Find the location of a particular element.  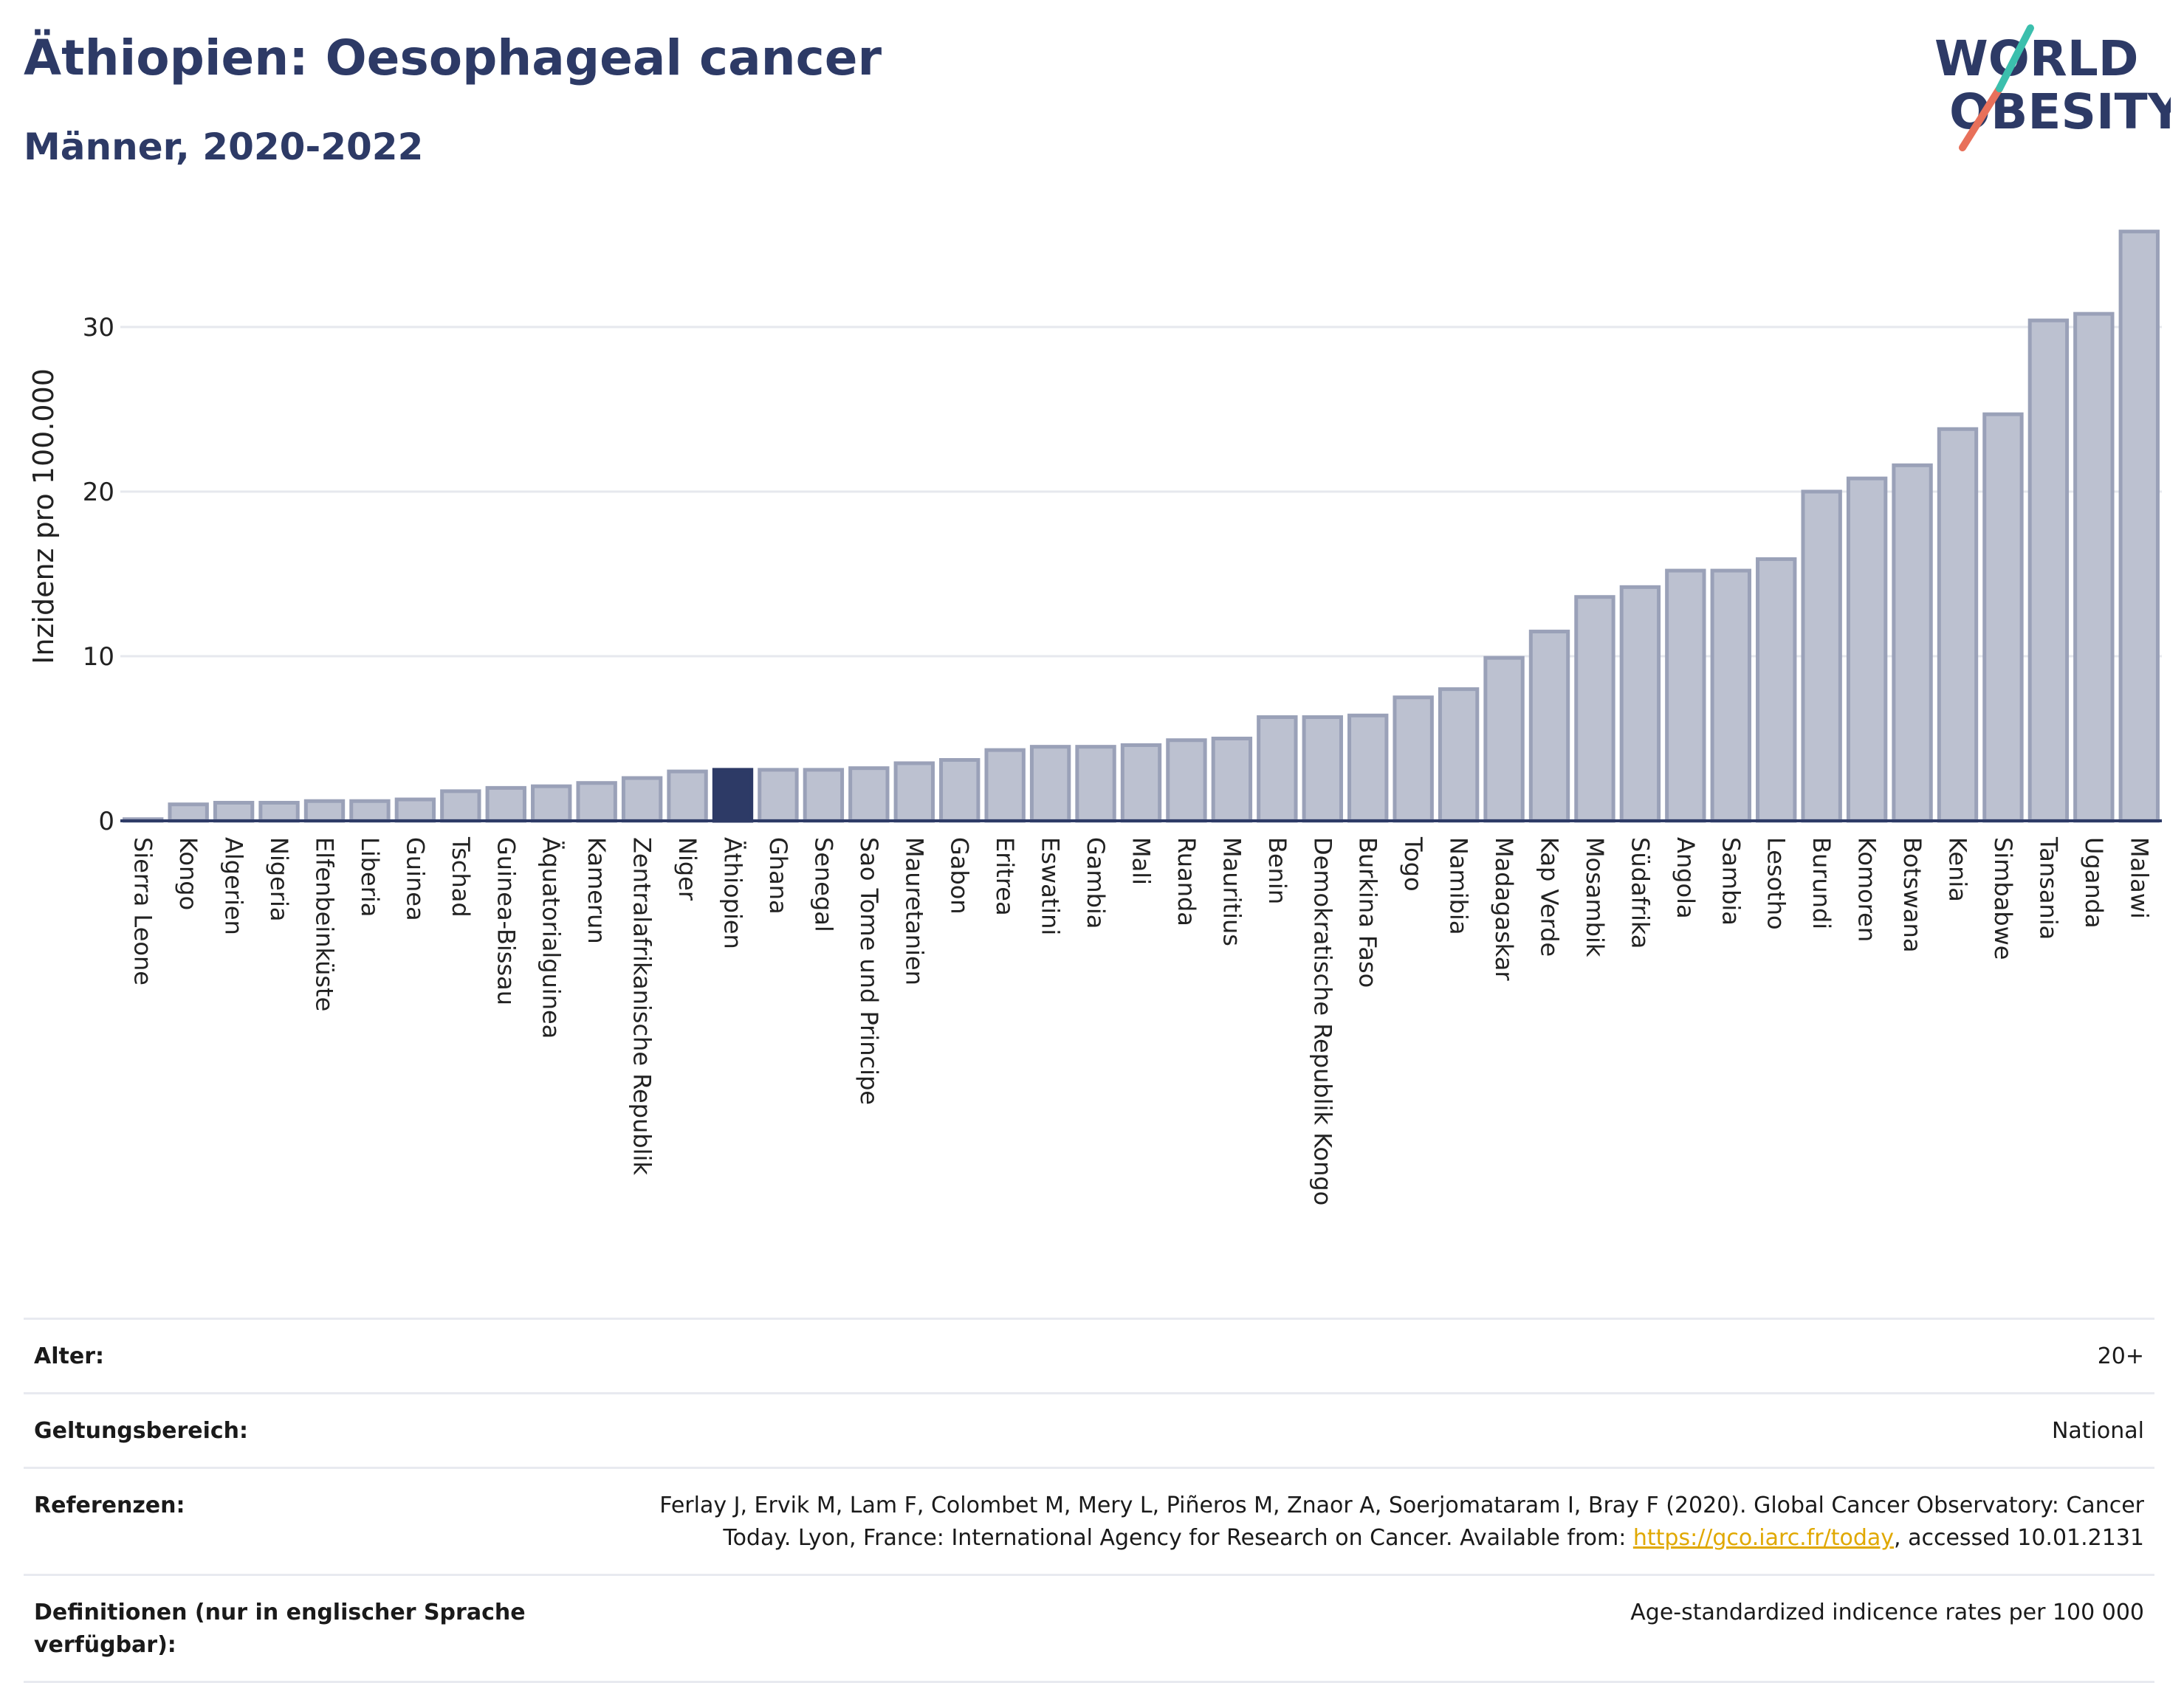

meta-value: National is located at coordinates (2097, 1431).